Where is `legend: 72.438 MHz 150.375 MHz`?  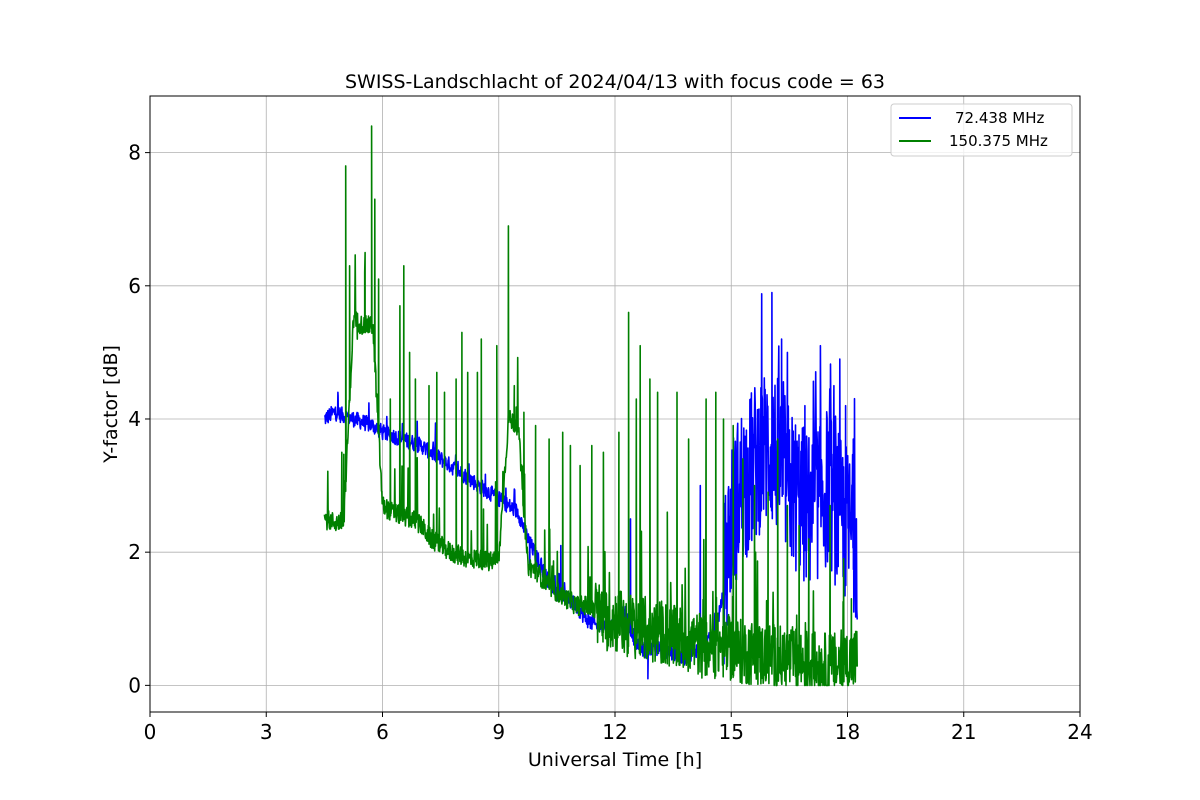
legend: 72.438 MHz 150.375 MHz is located at coordinates (981, 130).